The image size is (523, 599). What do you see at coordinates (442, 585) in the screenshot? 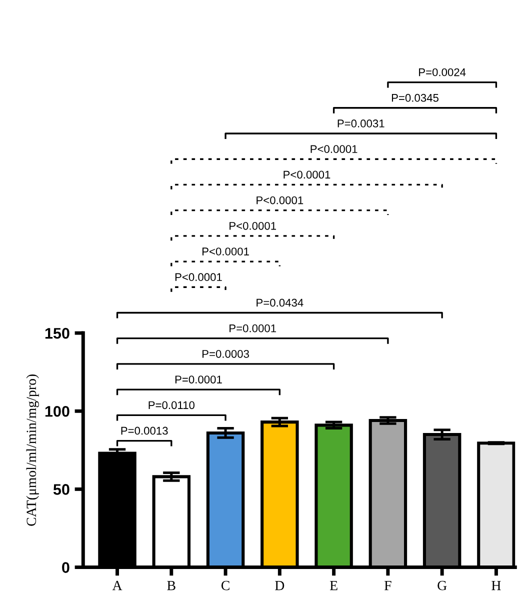
I see `x-tick-label: G` at bounding box center [442, 585].